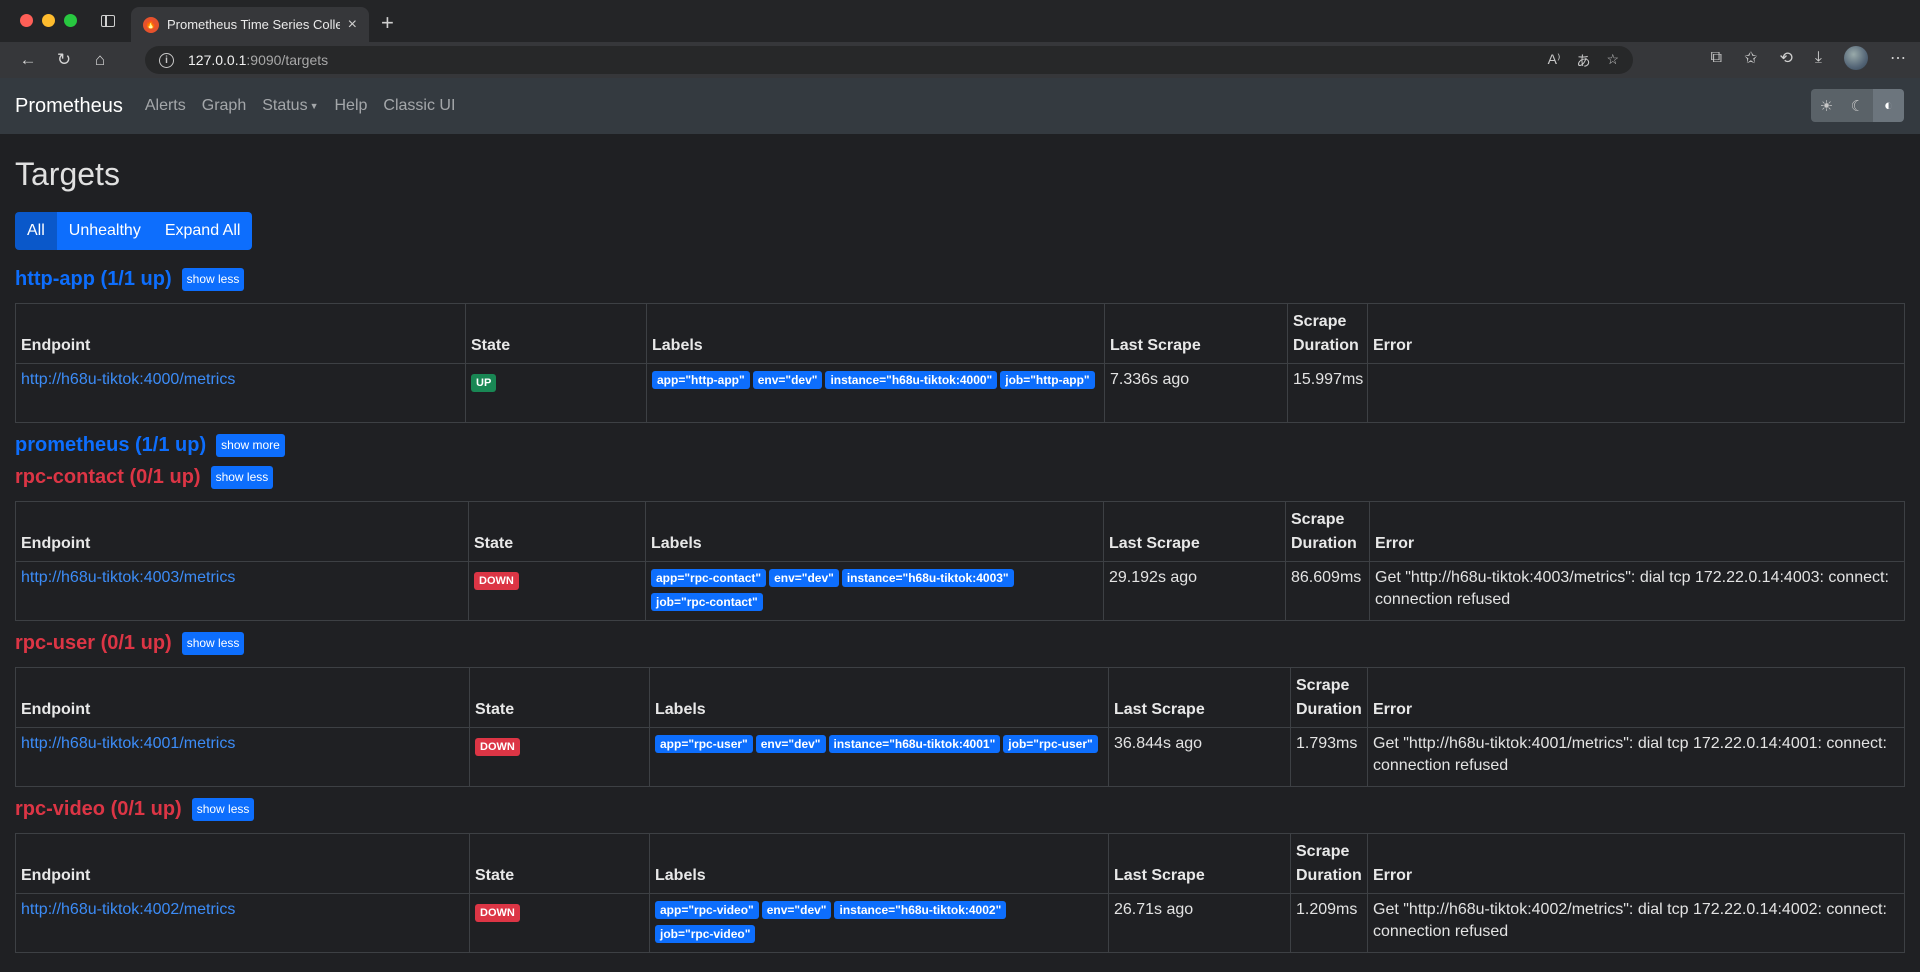 The width and height of the screenshot is (1920, 972). Describe the element at coordinates (1898, 58) in the screenshot. I see `more-menu-icon: ⋯` at that location.